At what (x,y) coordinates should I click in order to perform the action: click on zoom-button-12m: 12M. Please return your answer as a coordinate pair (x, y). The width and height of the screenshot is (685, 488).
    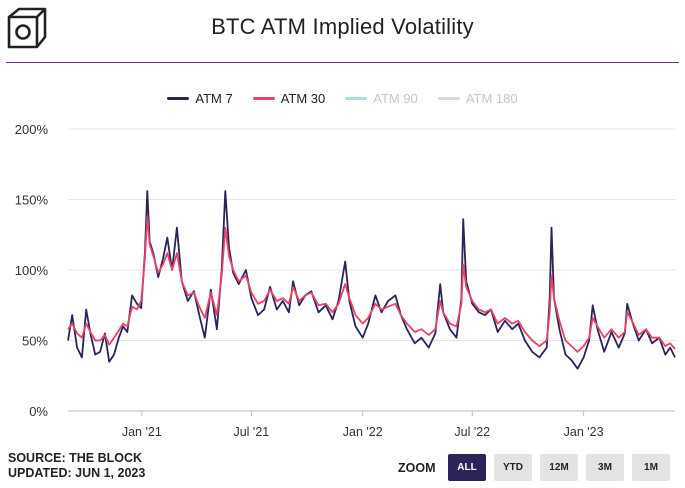
    Looking at the image, I should click on (559, 467).